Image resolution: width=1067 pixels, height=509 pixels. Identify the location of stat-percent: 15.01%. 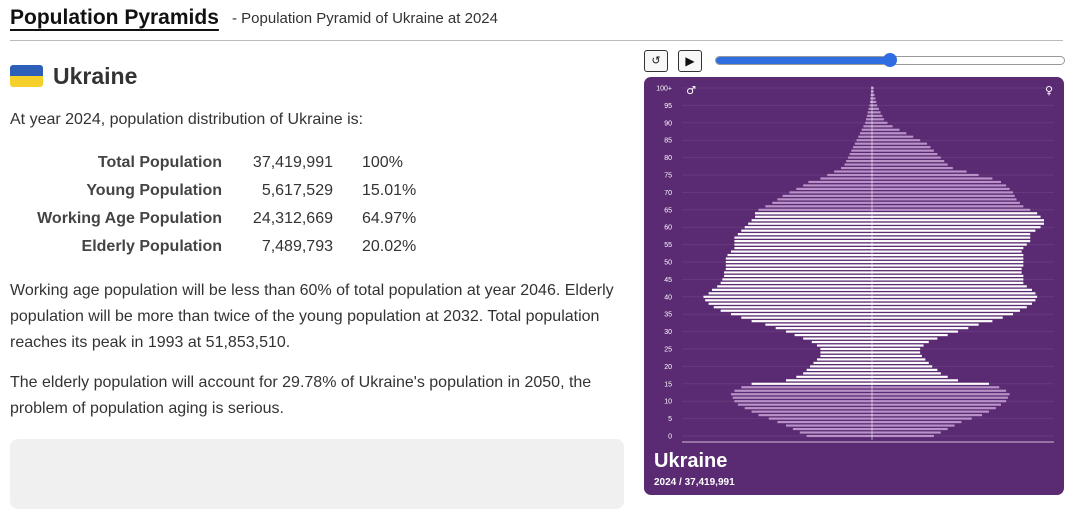
(389, 190).